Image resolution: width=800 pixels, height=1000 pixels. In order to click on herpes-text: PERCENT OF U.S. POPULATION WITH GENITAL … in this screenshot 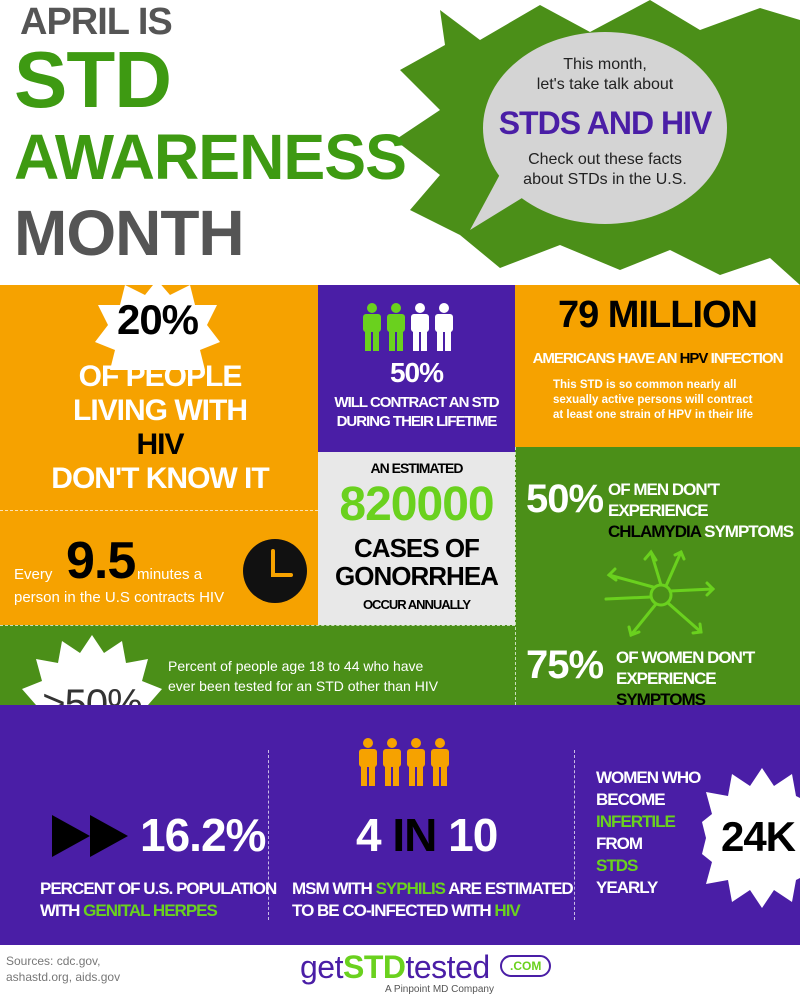, I will do `click(158, 900)`.